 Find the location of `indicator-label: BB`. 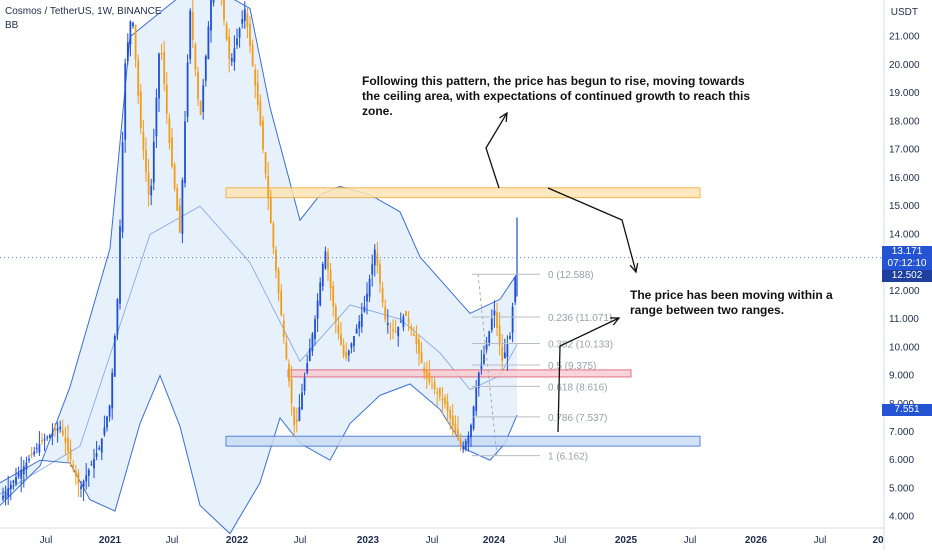

indicator-label: BB is located at coordinates (11, 25).